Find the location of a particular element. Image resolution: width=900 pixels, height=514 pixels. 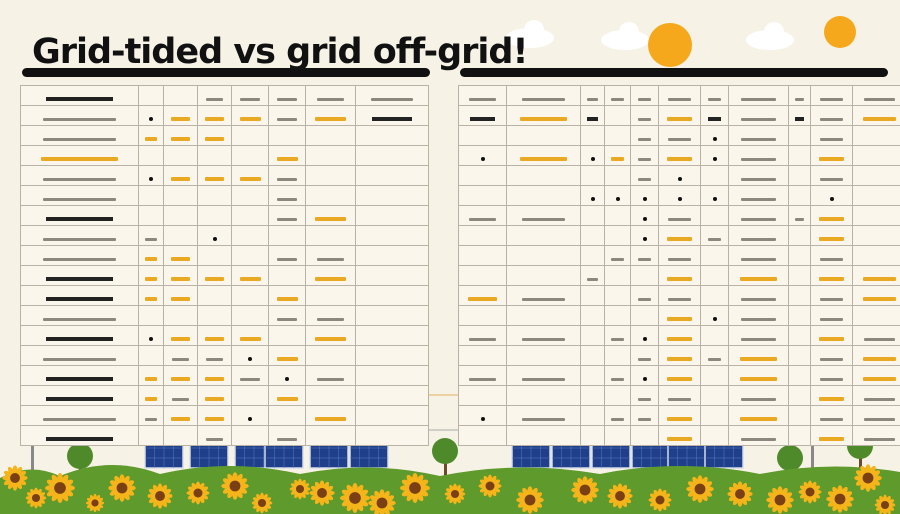

cloud-icon is located at coordinates (629, 32).